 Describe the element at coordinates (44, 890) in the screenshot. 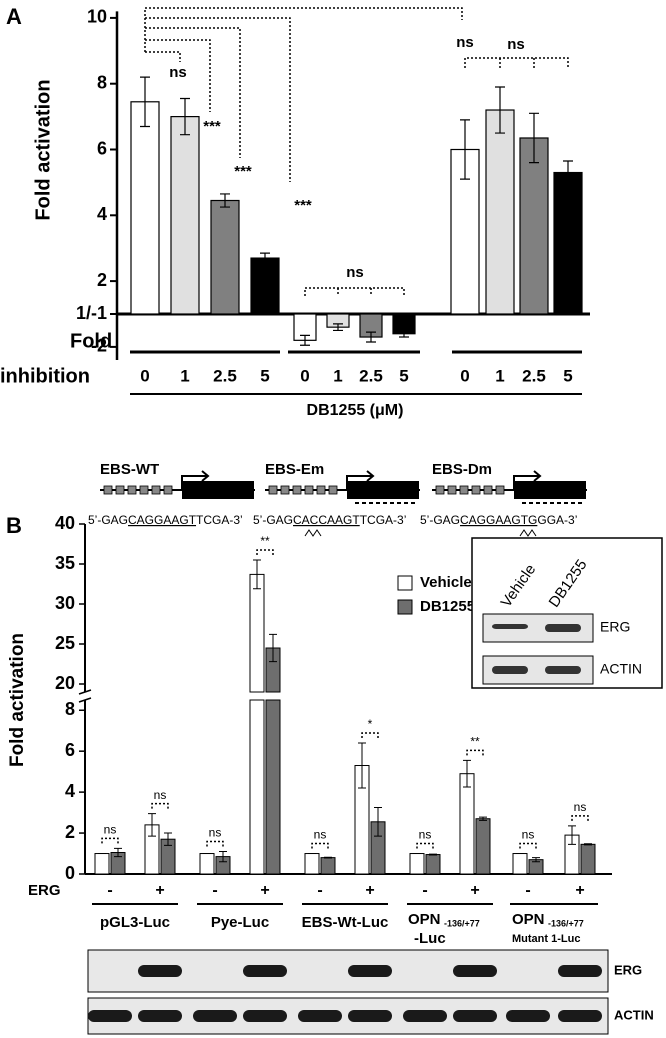

I see `row-label: ERG` at that location.